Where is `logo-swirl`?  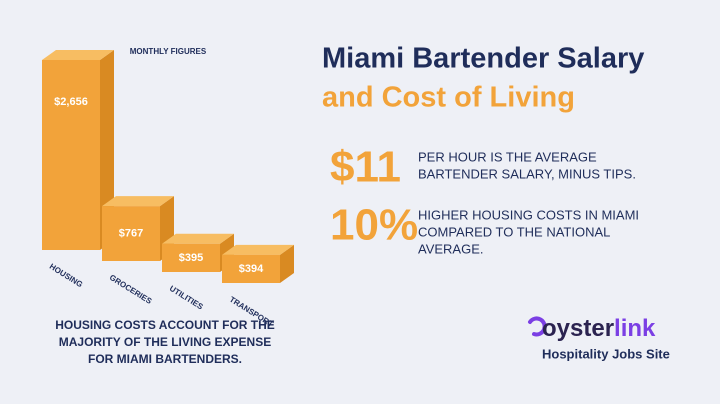 logo-swirl is located at coordinates (537, 326).